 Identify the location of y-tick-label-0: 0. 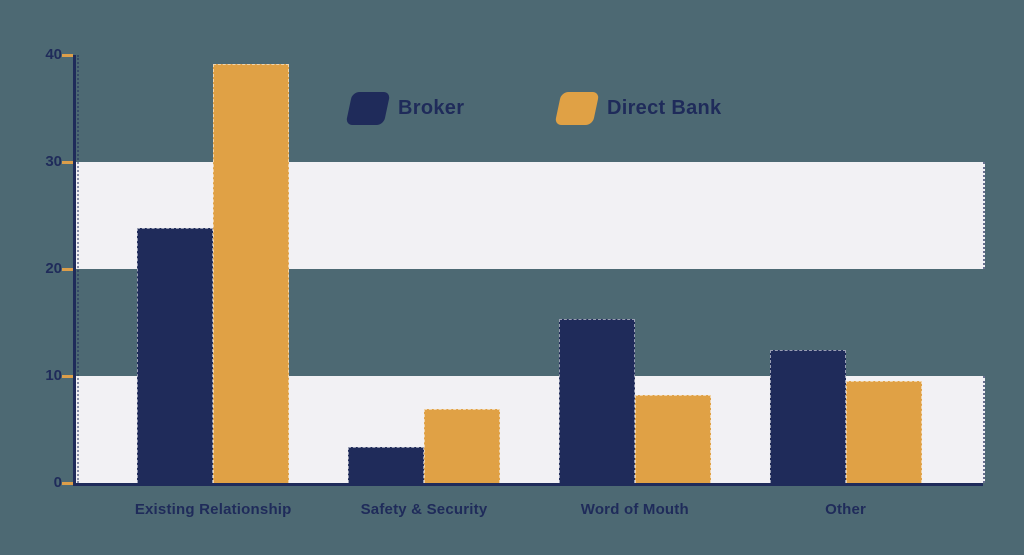
(57, 482).